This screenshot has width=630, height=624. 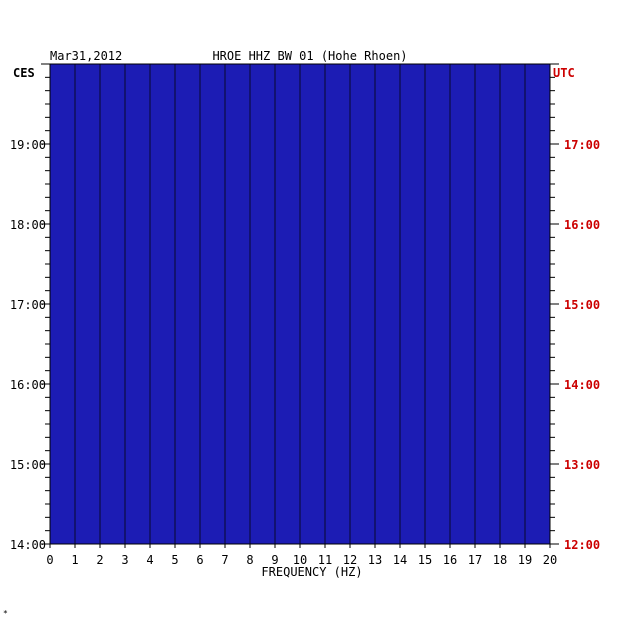 I want to click on left-timezone-label: CES, so click(x=24, y=73).